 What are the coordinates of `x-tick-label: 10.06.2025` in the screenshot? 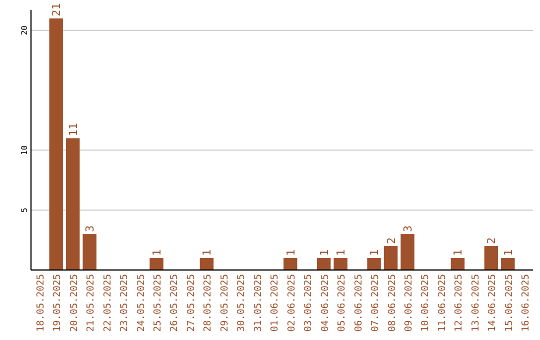 It's located at (426, 303).